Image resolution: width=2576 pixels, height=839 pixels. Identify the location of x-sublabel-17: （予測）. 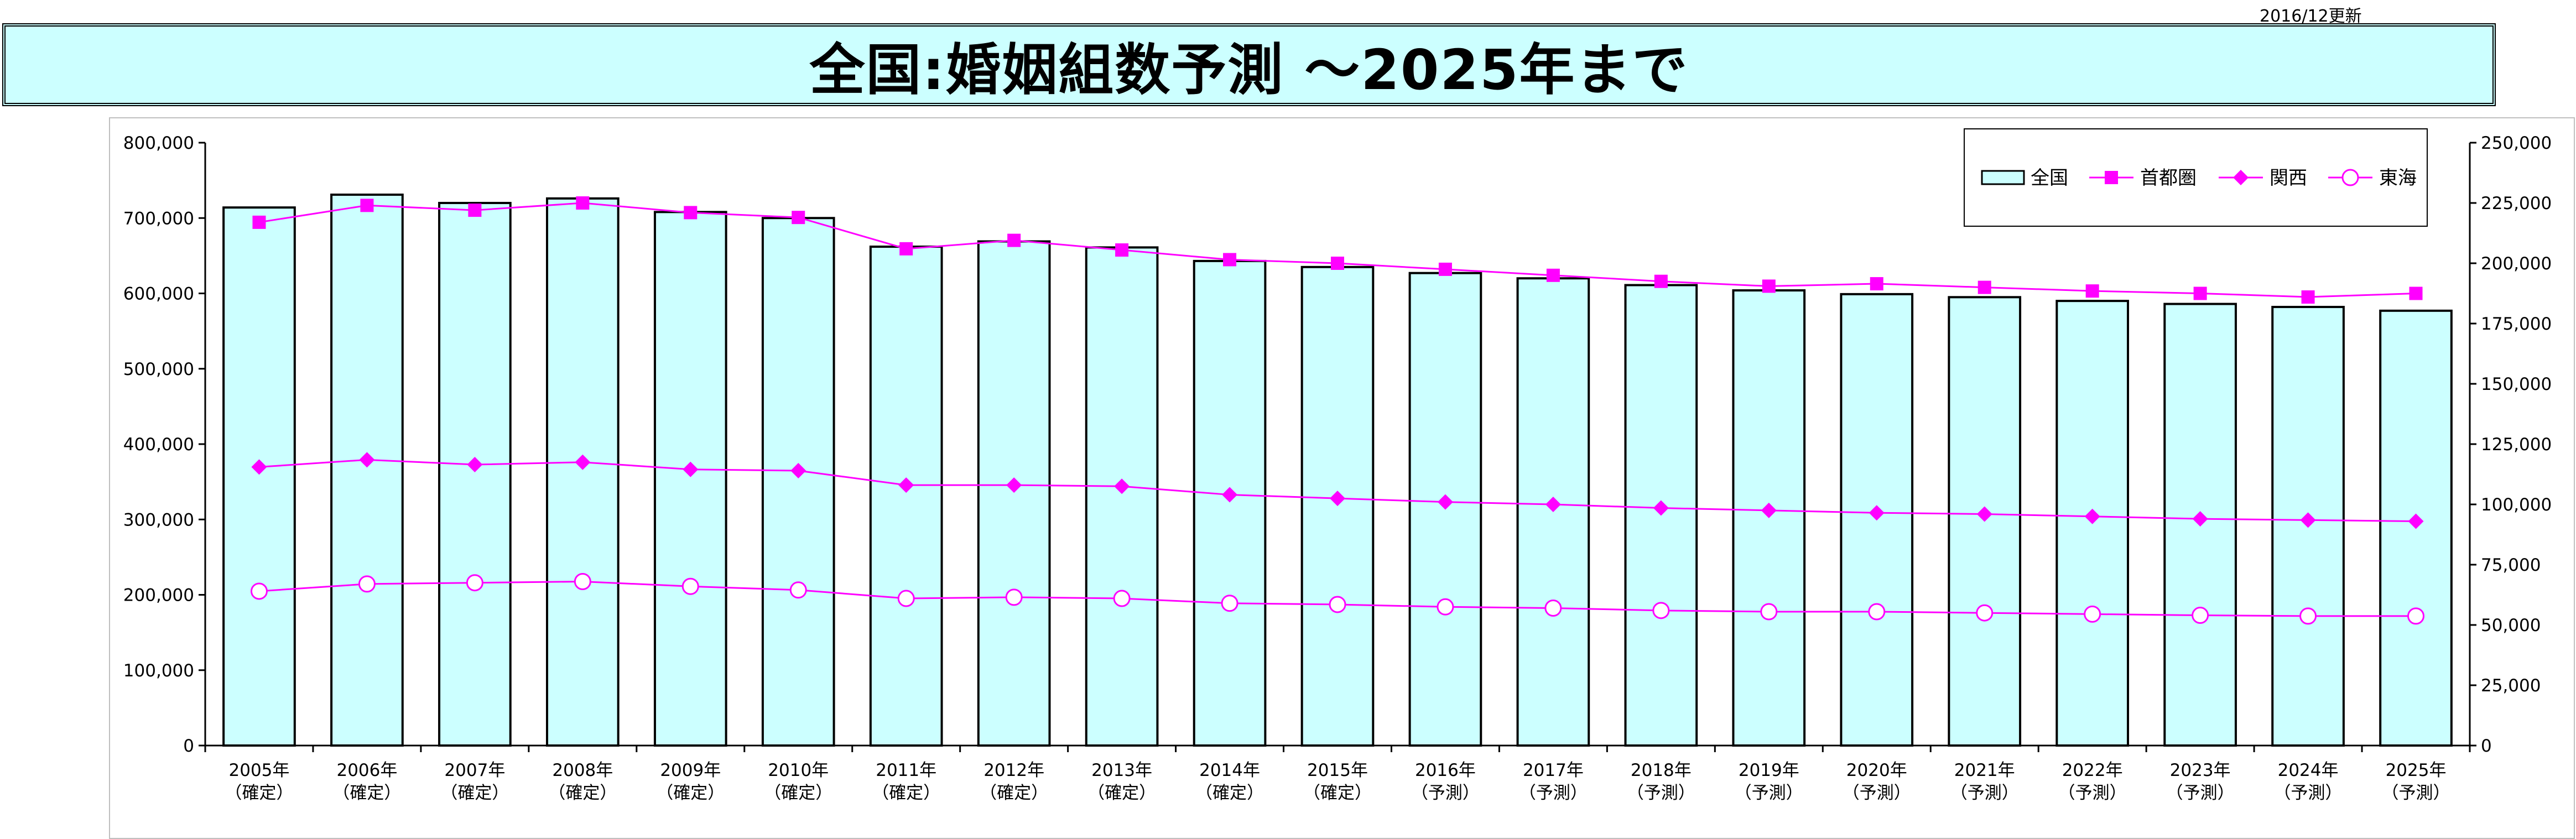
(2093, 793).